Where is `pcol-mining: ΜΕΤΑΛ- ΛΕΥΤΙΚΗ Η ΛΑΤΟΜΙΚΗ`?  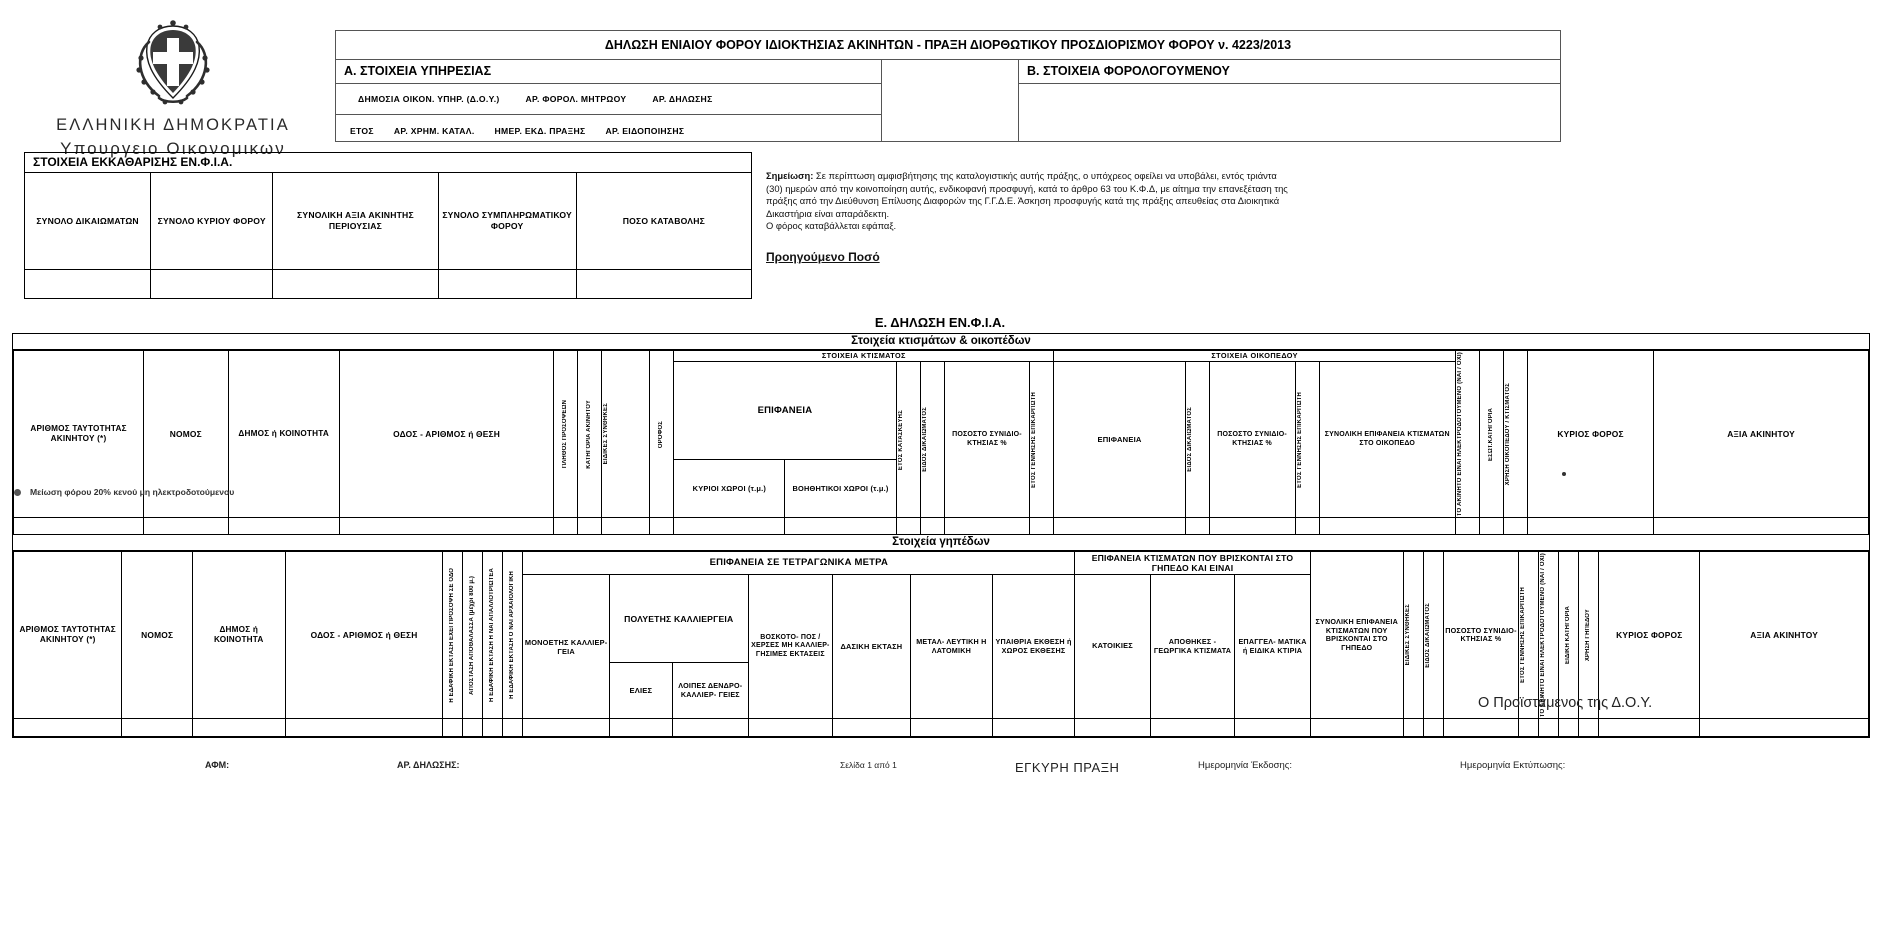 pcol-mining: ΜΕΤΑΛ- ΛΕΥΤΙΚΗ Η ΛΑΤΟΜΙΚΗ is located at coordinates (951, 646).